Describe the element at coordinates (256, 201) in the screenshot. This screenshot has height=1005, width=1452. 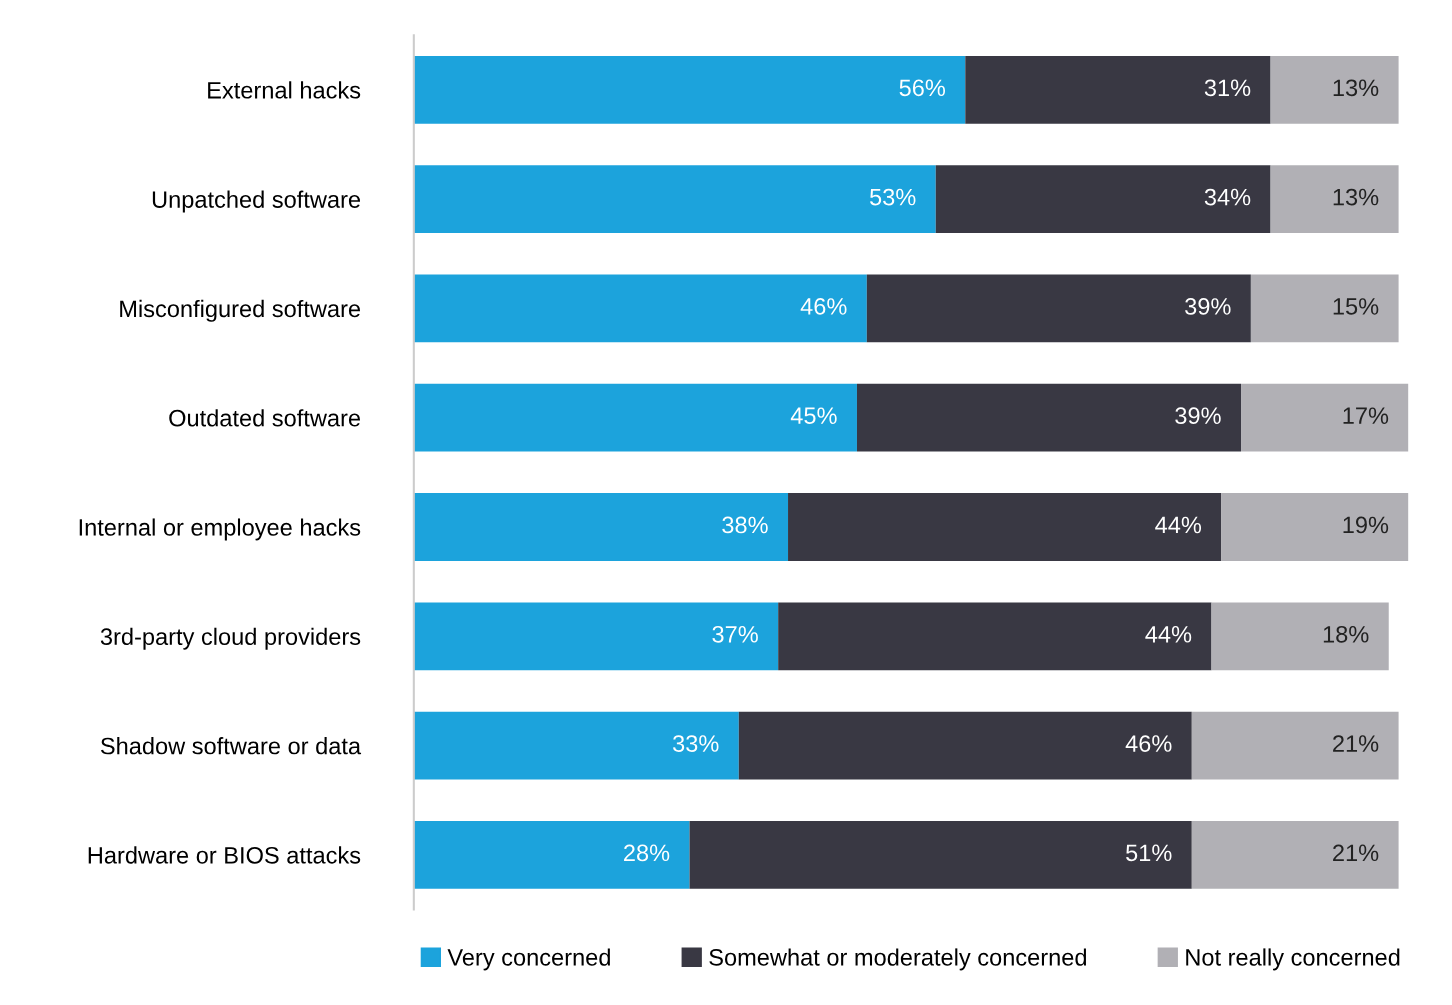
I see `y-tick-label: Unpatched software` at that location.